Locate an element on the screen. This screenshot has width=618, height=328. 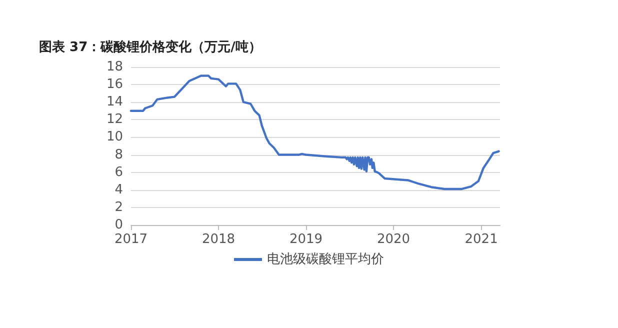
y-tick-label: 16 is located at coordinates (114, 84).